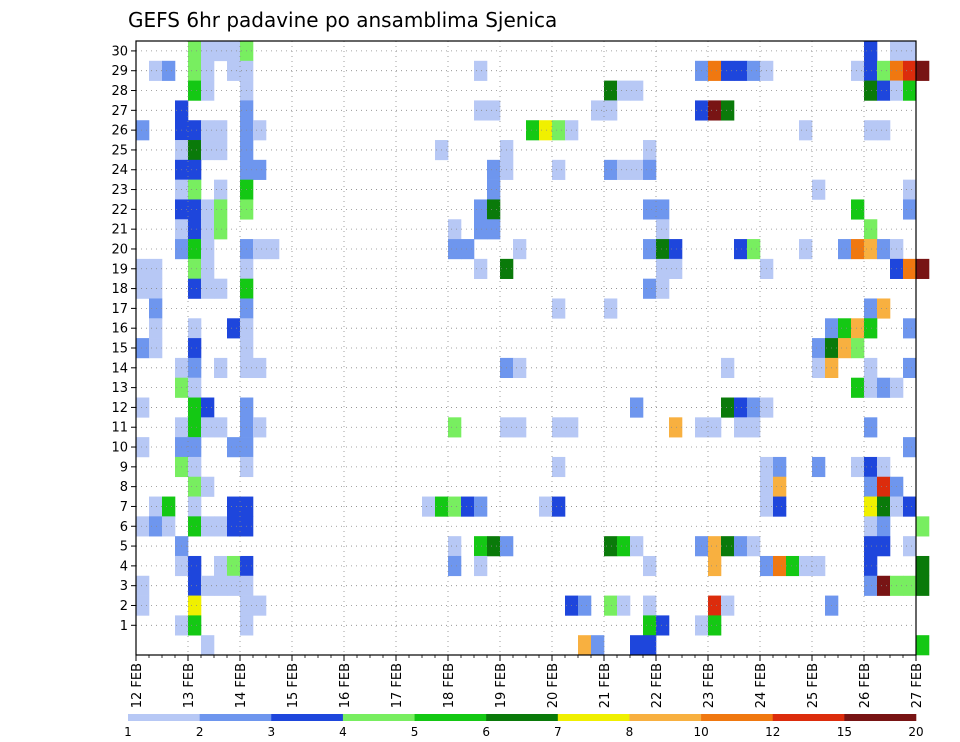 The image size is (960, 742). I want to click on y-tick-label: 30, so click(119, 51).